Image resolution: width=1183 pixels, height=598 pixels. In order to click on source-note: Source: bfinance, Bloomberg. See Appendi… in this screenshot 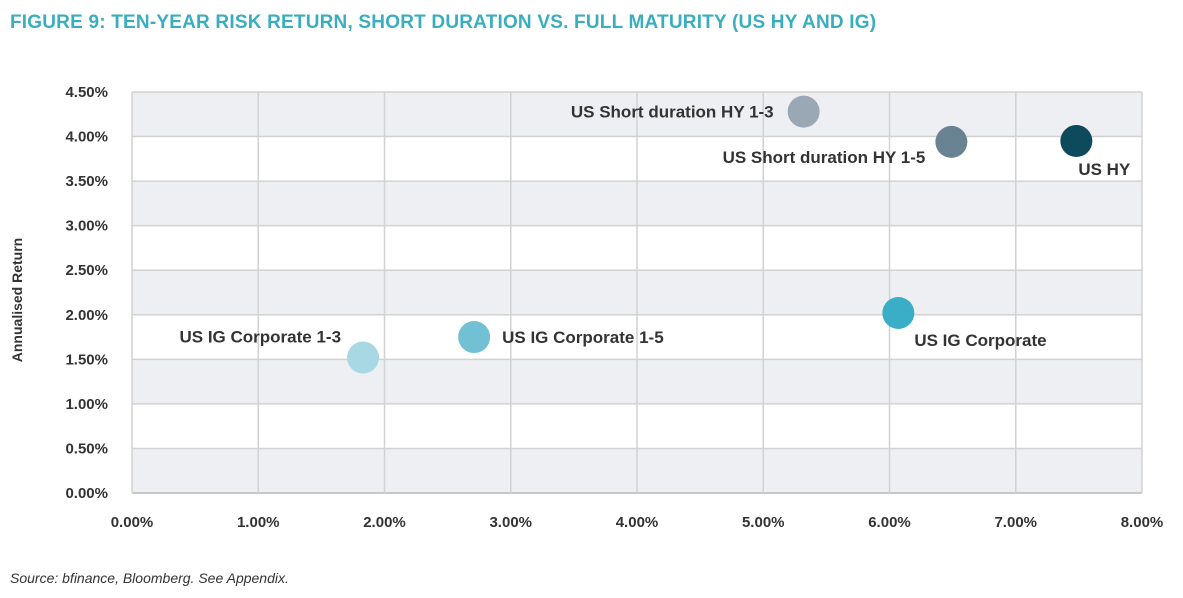, I will do `click(149, 578)`.